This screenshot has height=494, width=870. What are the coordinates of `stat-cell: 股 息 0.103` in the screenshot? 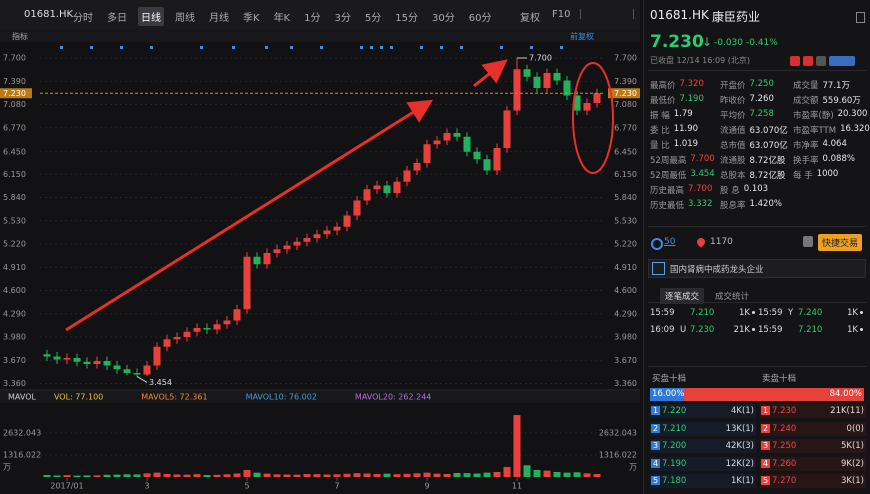 It's located at (744, 190).